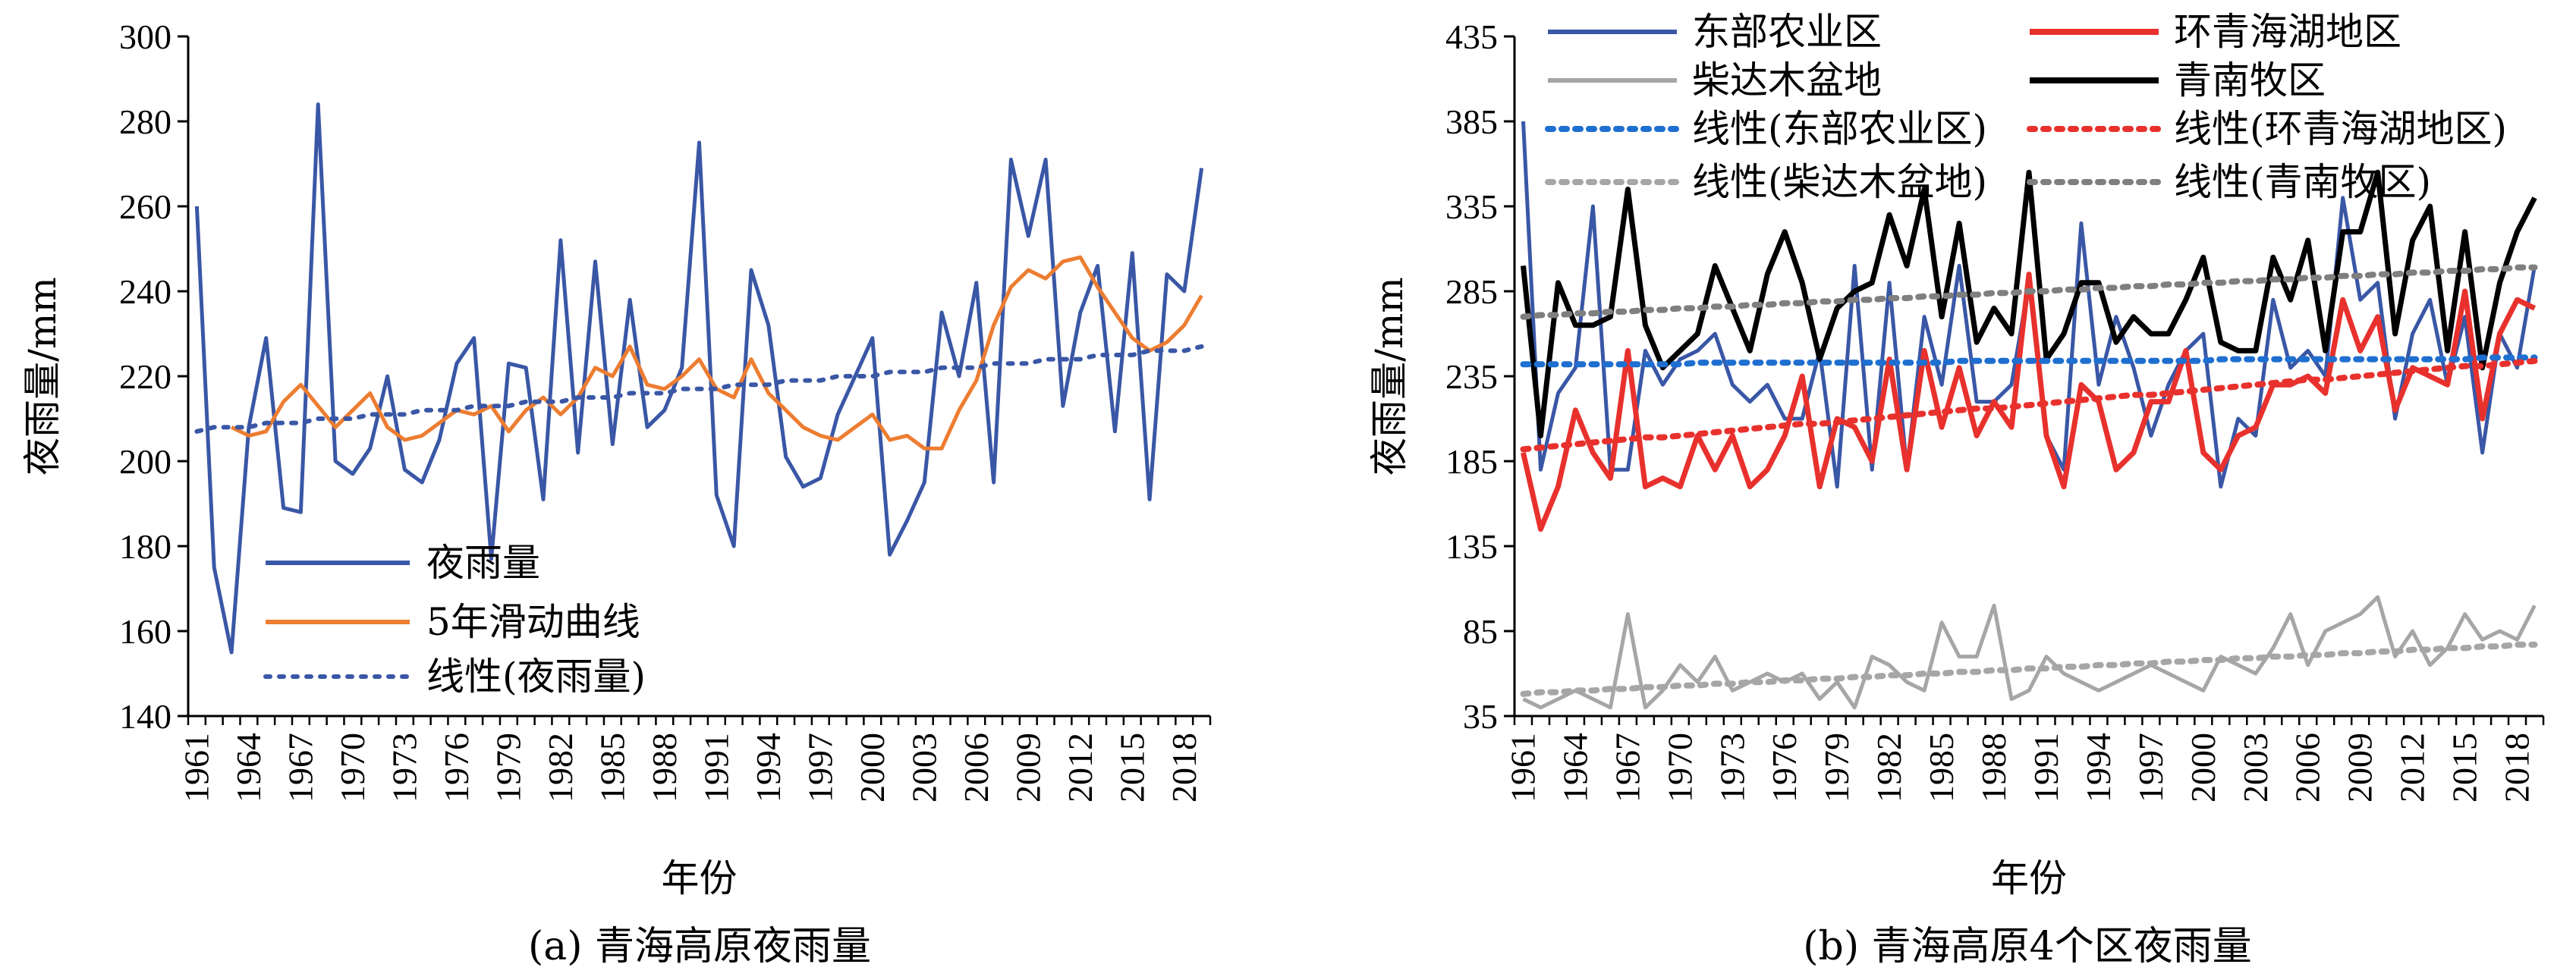 The image size is (2576, 980). What do you see at coordinates (1480, 716) in the screenshot?
I see `y-tick-label: 35` at bounding box center [1480, 716].